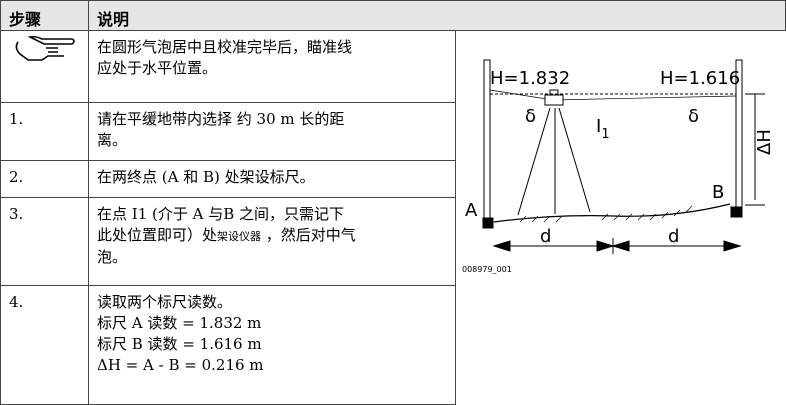 Image resolution: width=786 pixels, height=405 pixels. Describe the element at coordinates (272, 323) in the screenshot. I see `text-line: 标尺 A 读数 = 1.832 m` at that location.